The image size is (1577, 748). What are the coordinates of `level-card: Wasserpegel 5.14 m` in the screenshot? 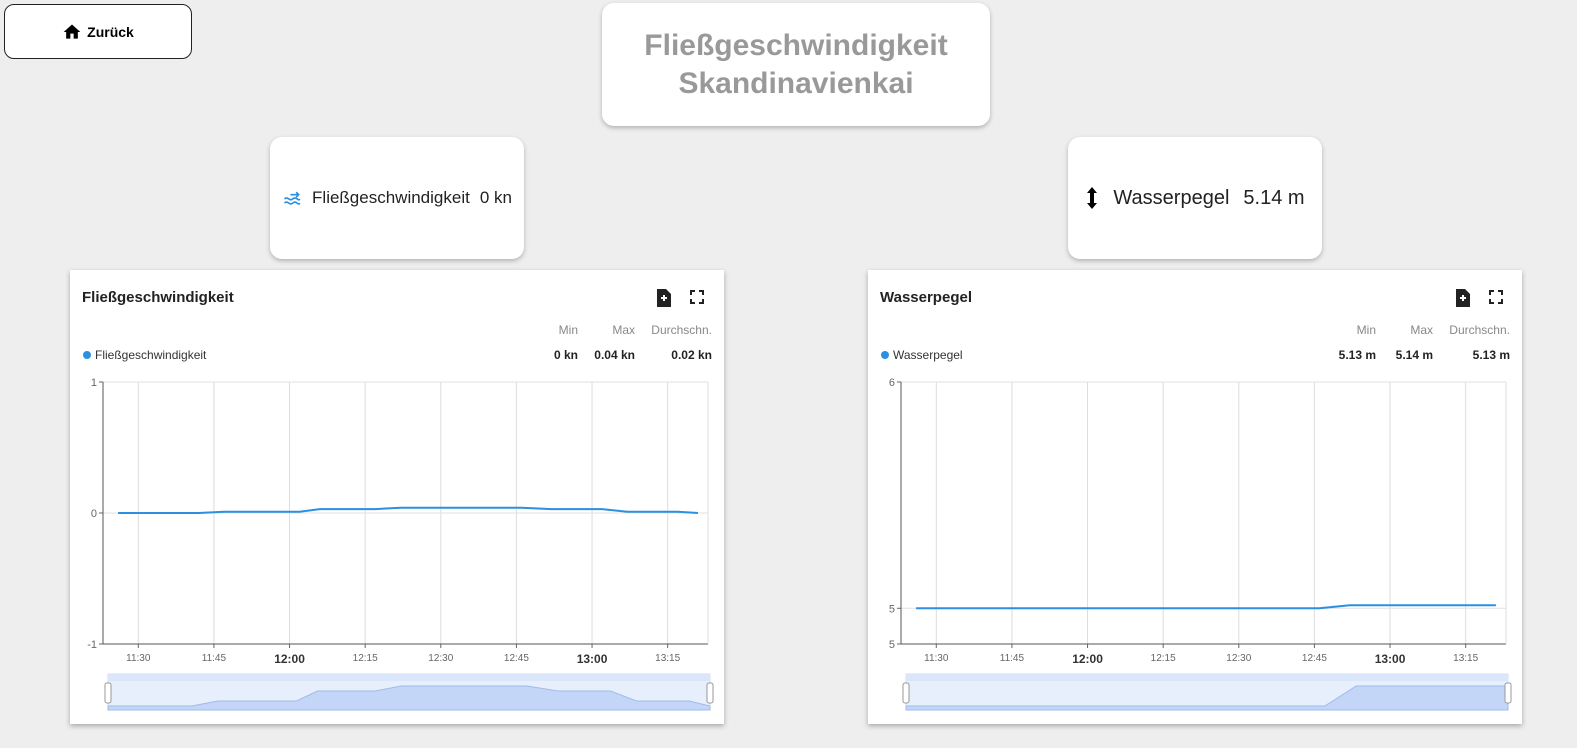 It's located at (1195, 198).